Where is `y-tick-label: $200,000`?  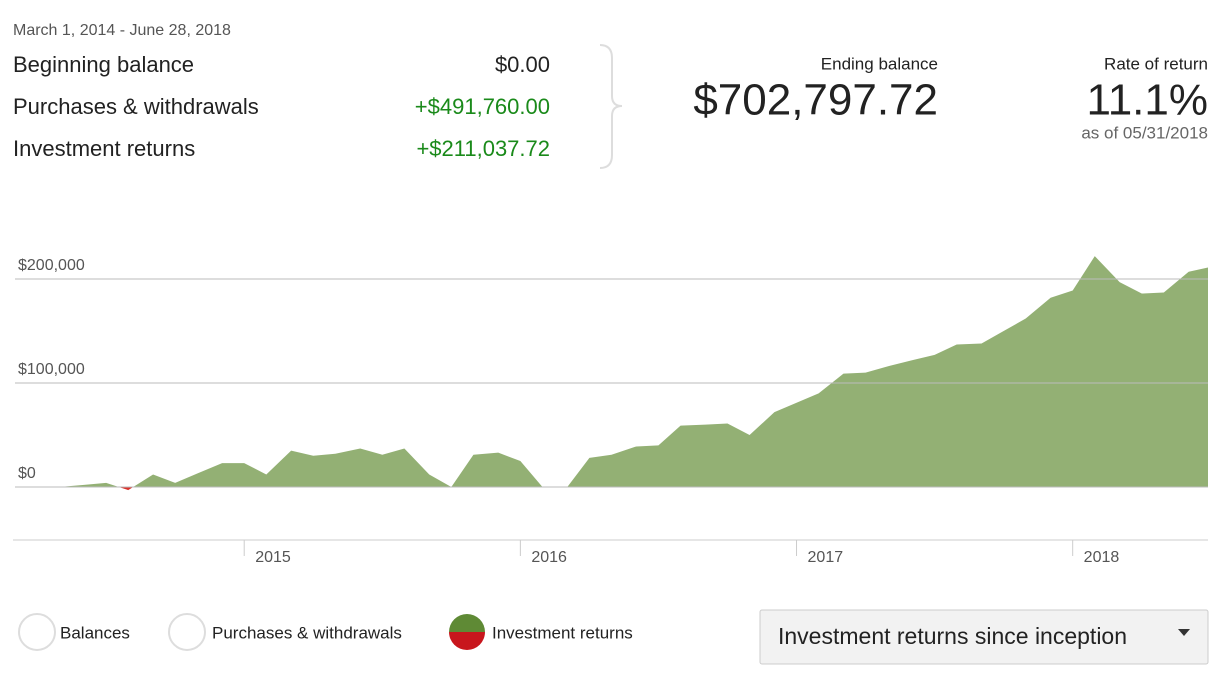 y-tick-label: $200,000 is located at coordinates (51, 265).